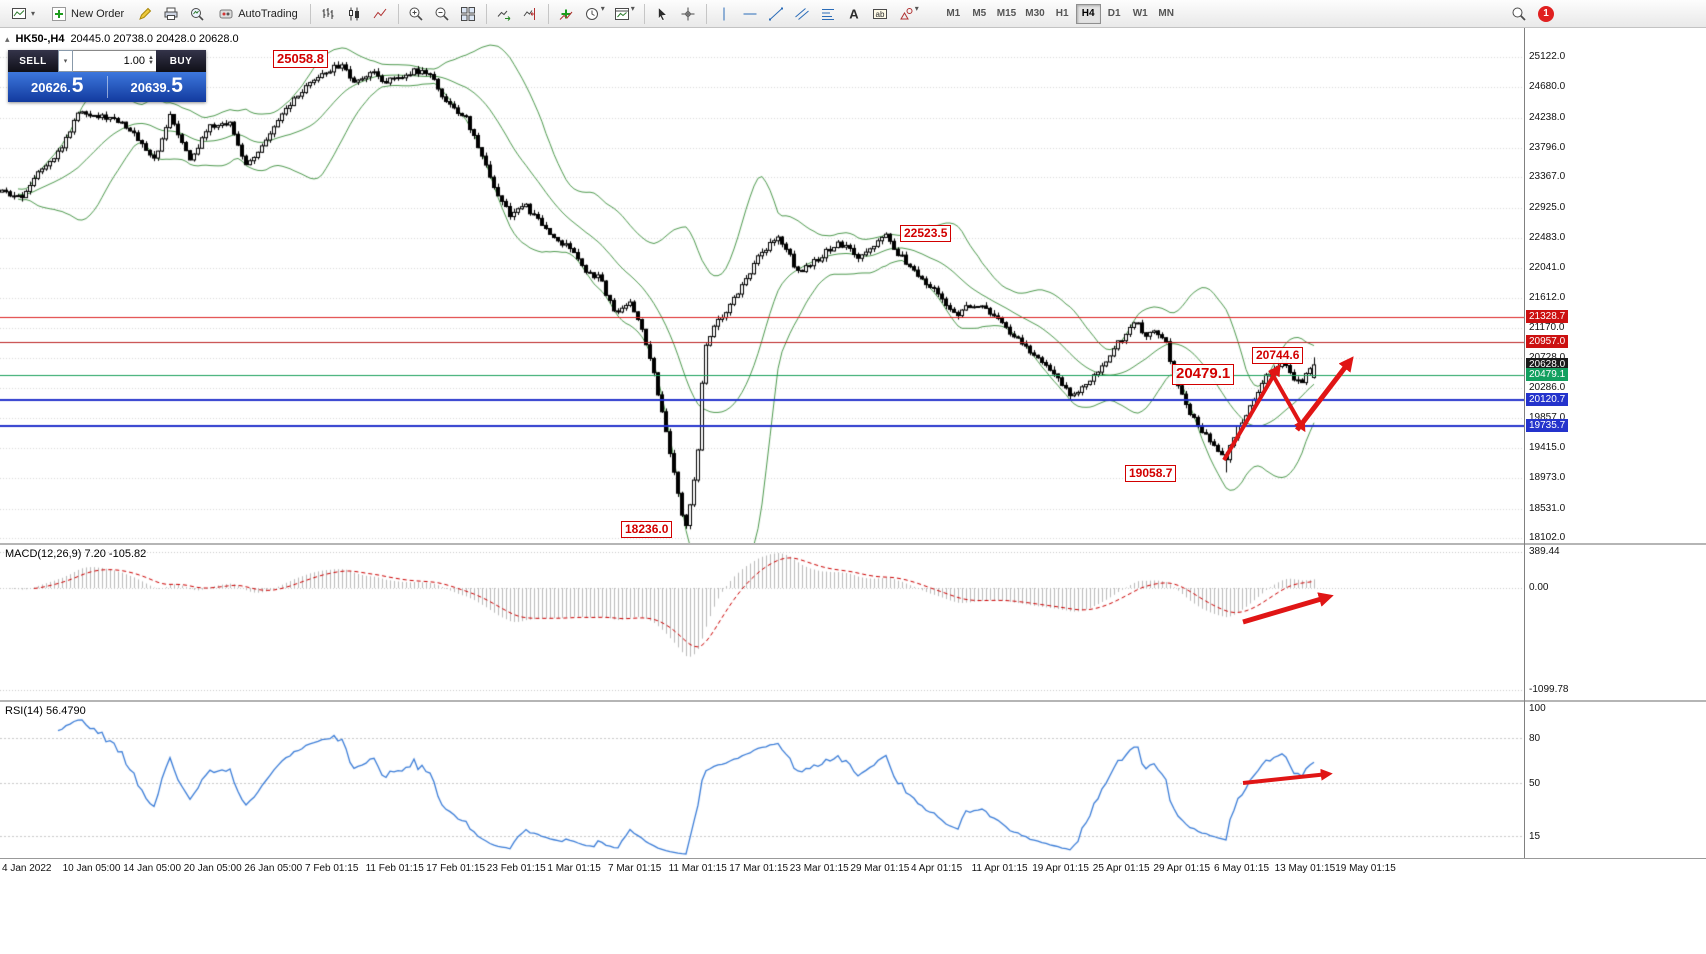 The width and height of the screenshot is (1706, 954). What do you see at coordinates (98, 13) in the screenshot?
I see `new-order-label: New Order` at bounding box center [98, 13].